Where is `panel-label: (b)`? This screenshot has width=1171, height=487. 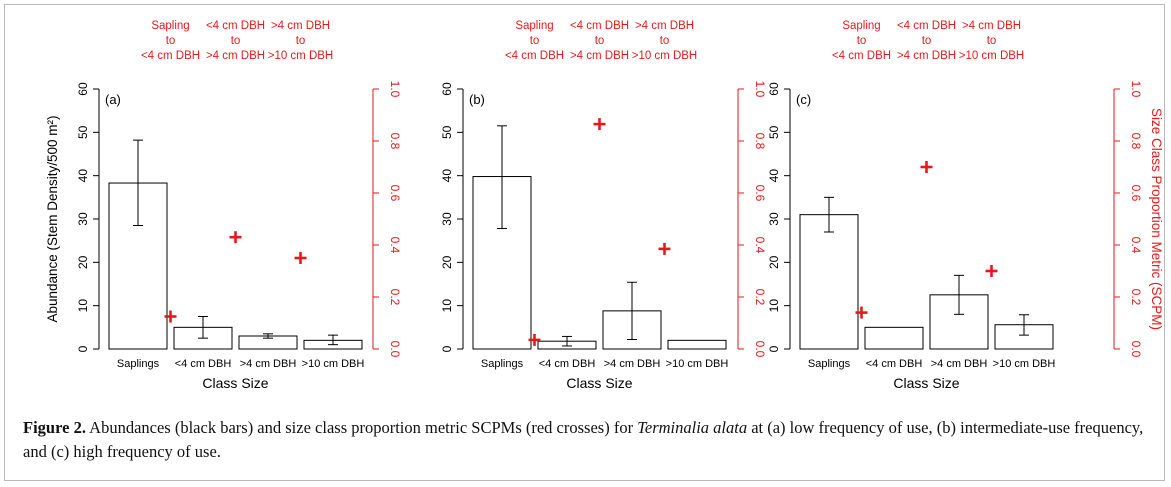 panel-label: (b) is located at coordinates (477, 99).